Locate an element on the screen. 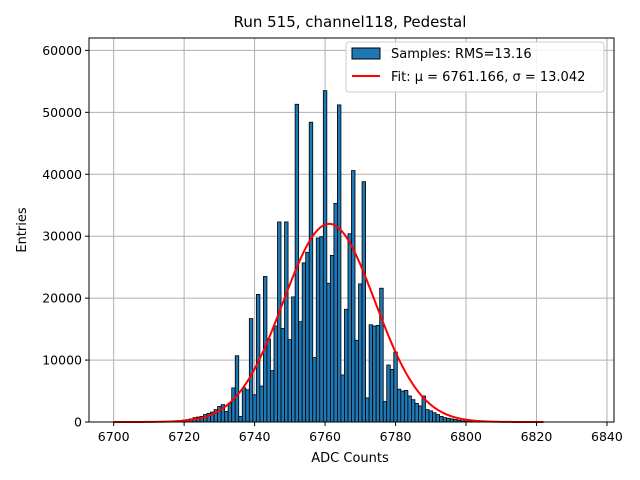 The image size is (640, 480). x-axis: 6700 6720 6740 6760 6780 6800 6820 6840 is located at coordinates (360, 433).